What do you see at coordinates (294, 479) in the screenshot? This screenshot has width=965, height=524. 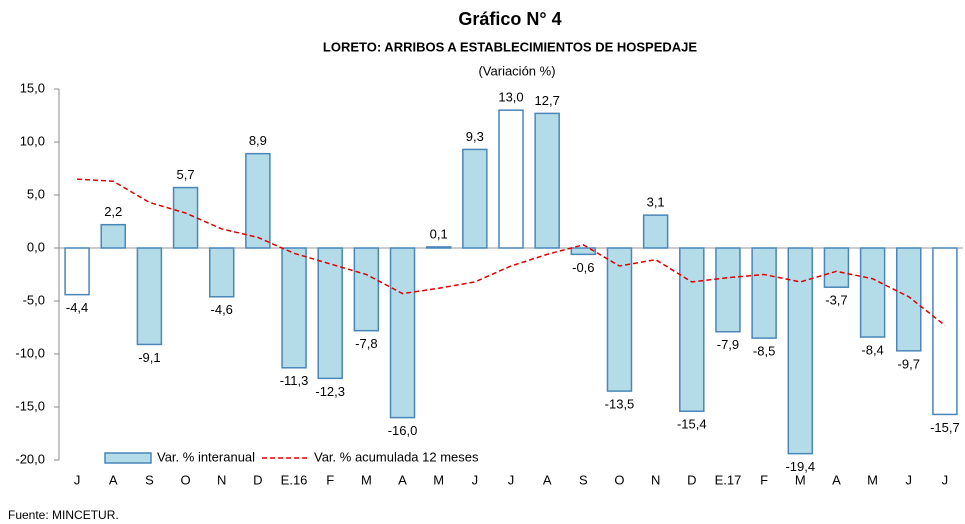 I see `x-tick-label: E.16` at bounding box center [294, 479].